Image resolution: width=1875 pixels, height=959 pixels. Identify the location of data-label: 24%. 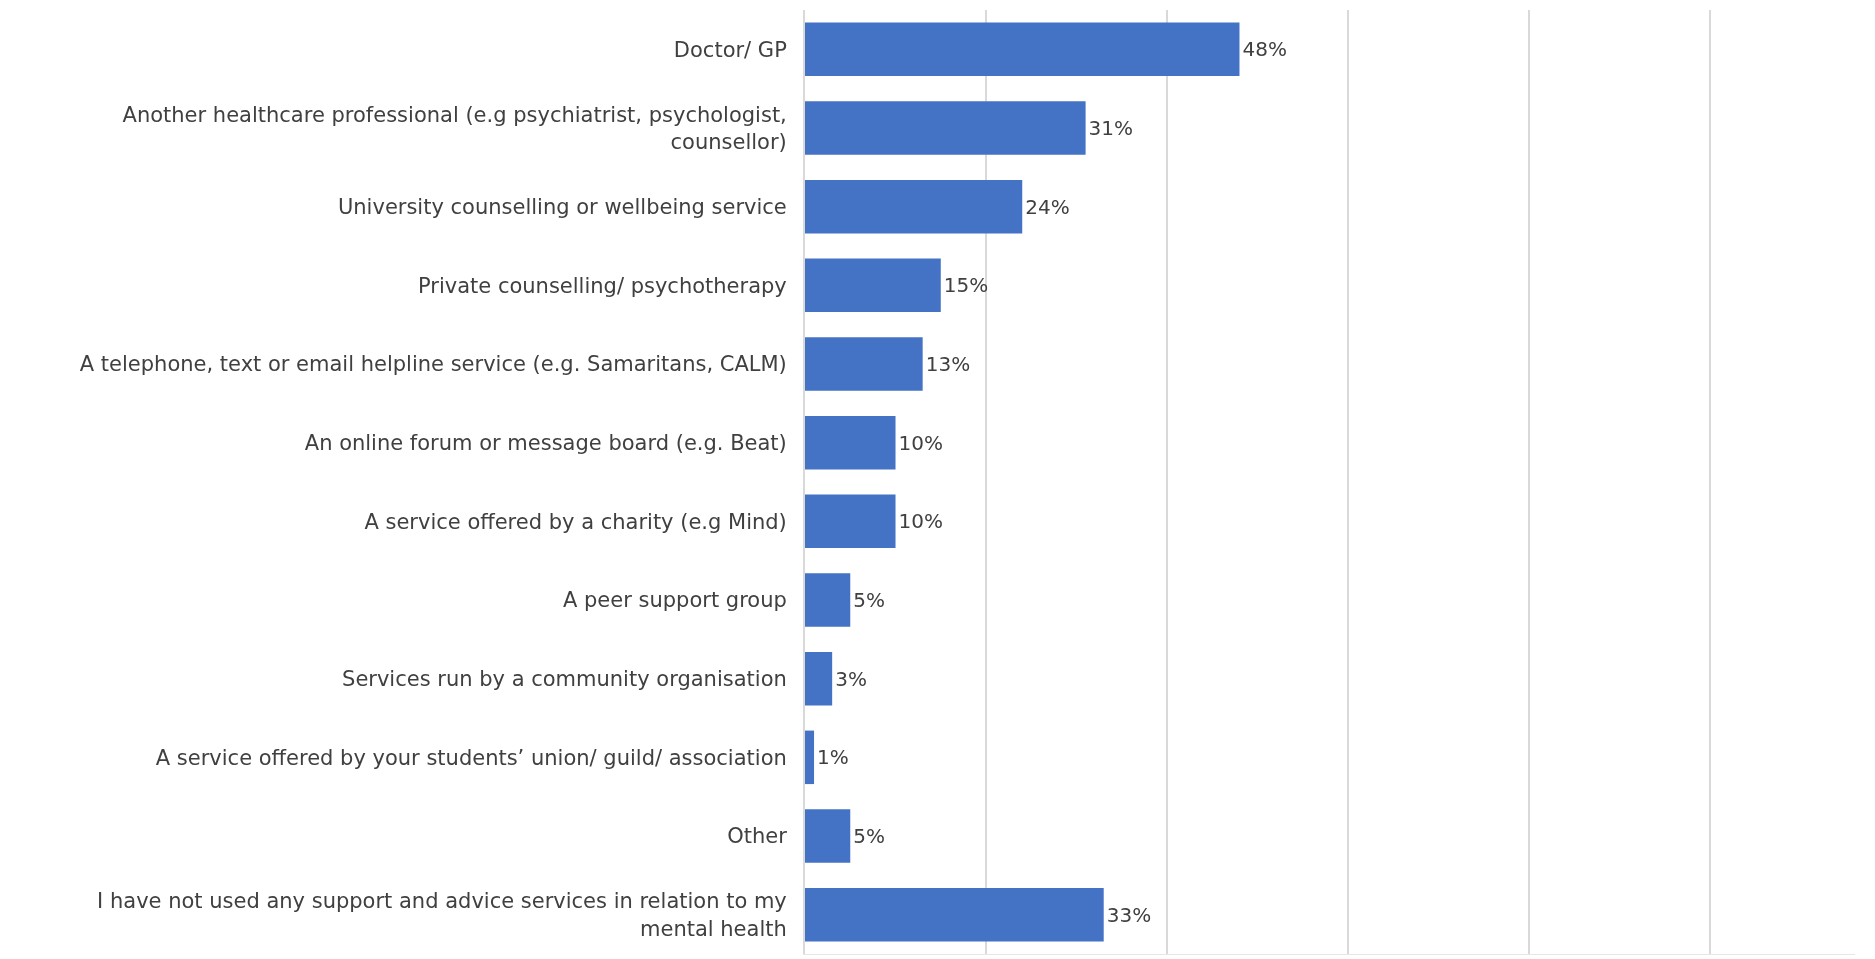
(1047, 206).